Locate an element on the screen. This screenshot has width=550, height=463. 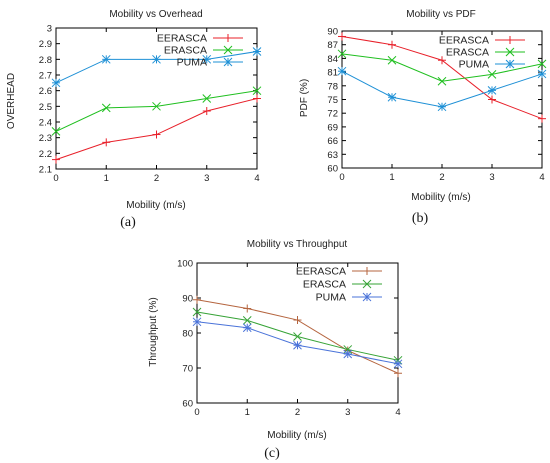
chart-b-ytick-label: 84 is located at coordinates (332, 59).